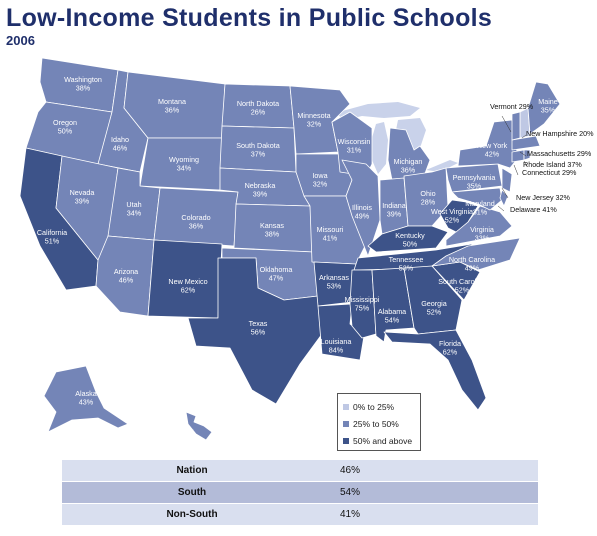  What do you see at coordinates (120, 144) in the screenshot?
I see `state-label-idaho: Idaho 46%` at bounding box center [120, 144].